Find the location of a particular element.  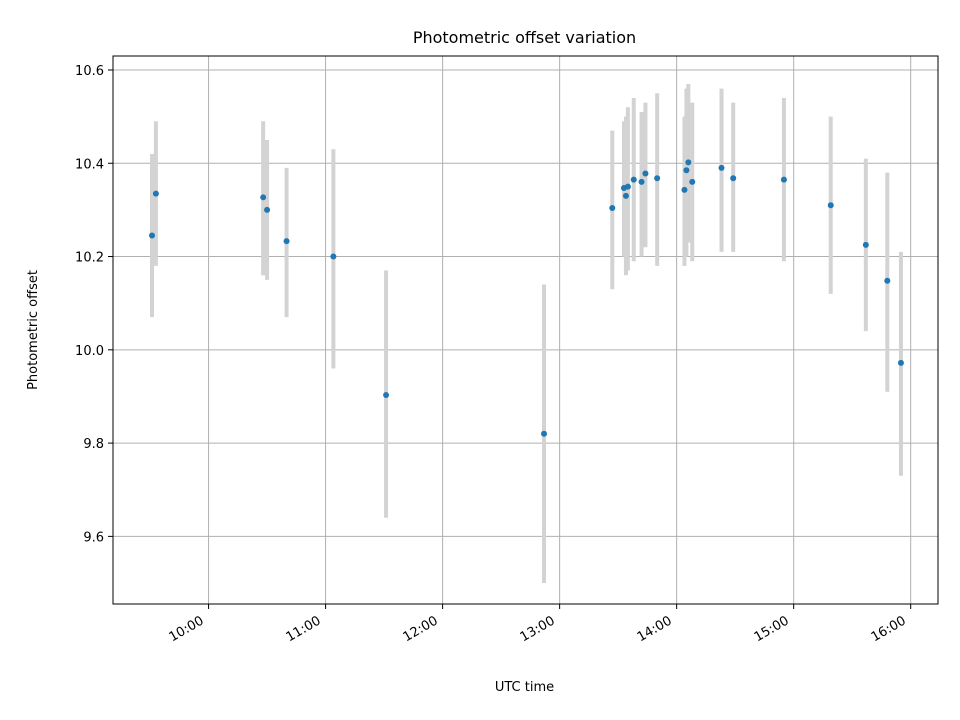

x-axis: 10:00 11:00 12:00 13:00 14:00 15:00 16:00 is located at coordinates (539, 624).